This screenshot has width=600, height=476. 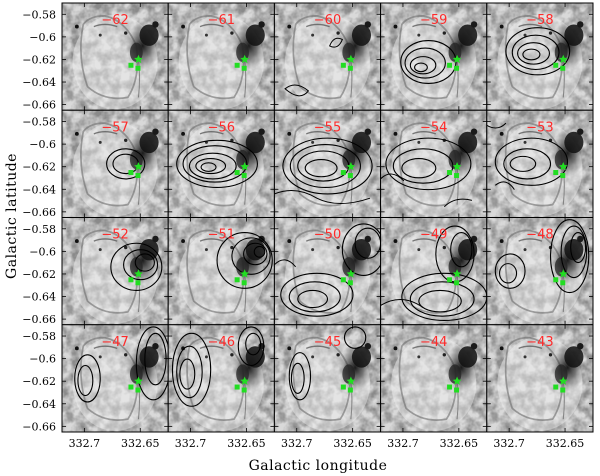 What do you see at coordinates (42, 144) in the screenshot?
I see `y-tick-label: −0.6` at bounding box center [42, 144].